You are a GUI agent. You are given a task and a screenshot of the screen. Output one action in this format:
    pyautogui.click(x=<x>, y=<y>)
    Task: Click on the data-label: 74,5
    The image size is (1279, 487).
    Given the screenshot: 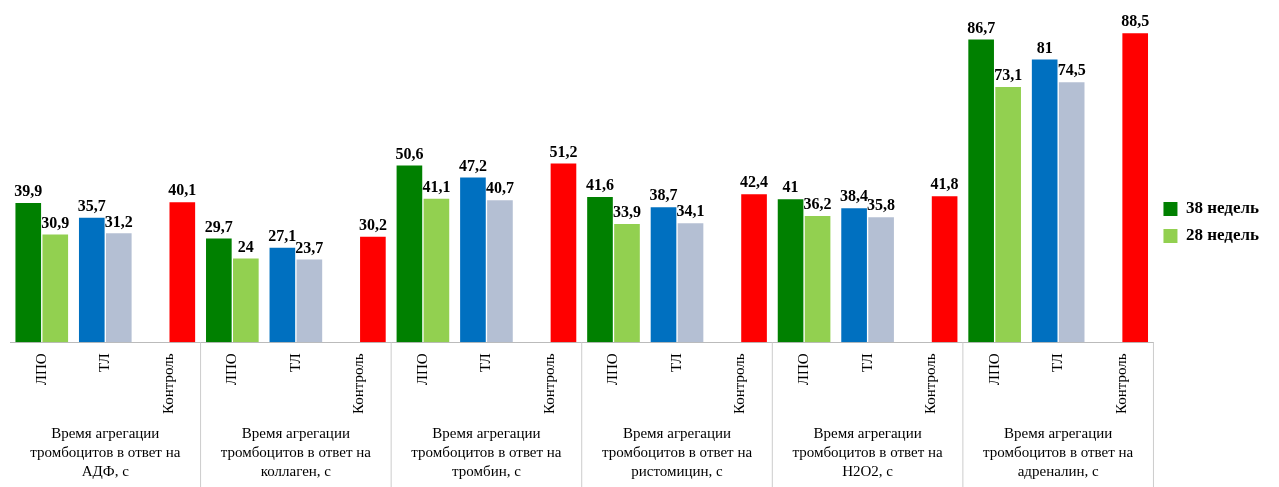 What is the action you would take?
    pyautogui.click(x=1071, y=70)
    